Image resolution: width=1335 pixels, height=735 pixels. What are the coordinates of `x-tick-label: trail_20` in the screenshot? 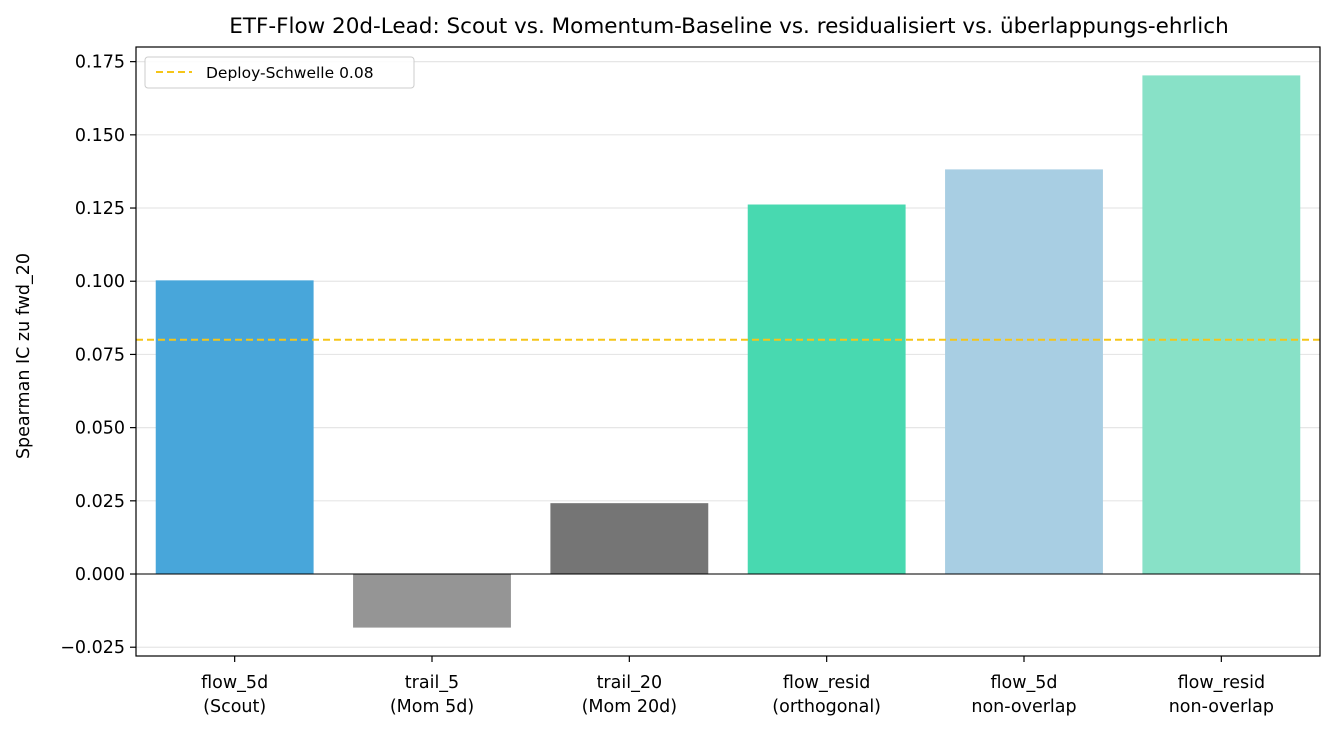 It's located at (630, 683).